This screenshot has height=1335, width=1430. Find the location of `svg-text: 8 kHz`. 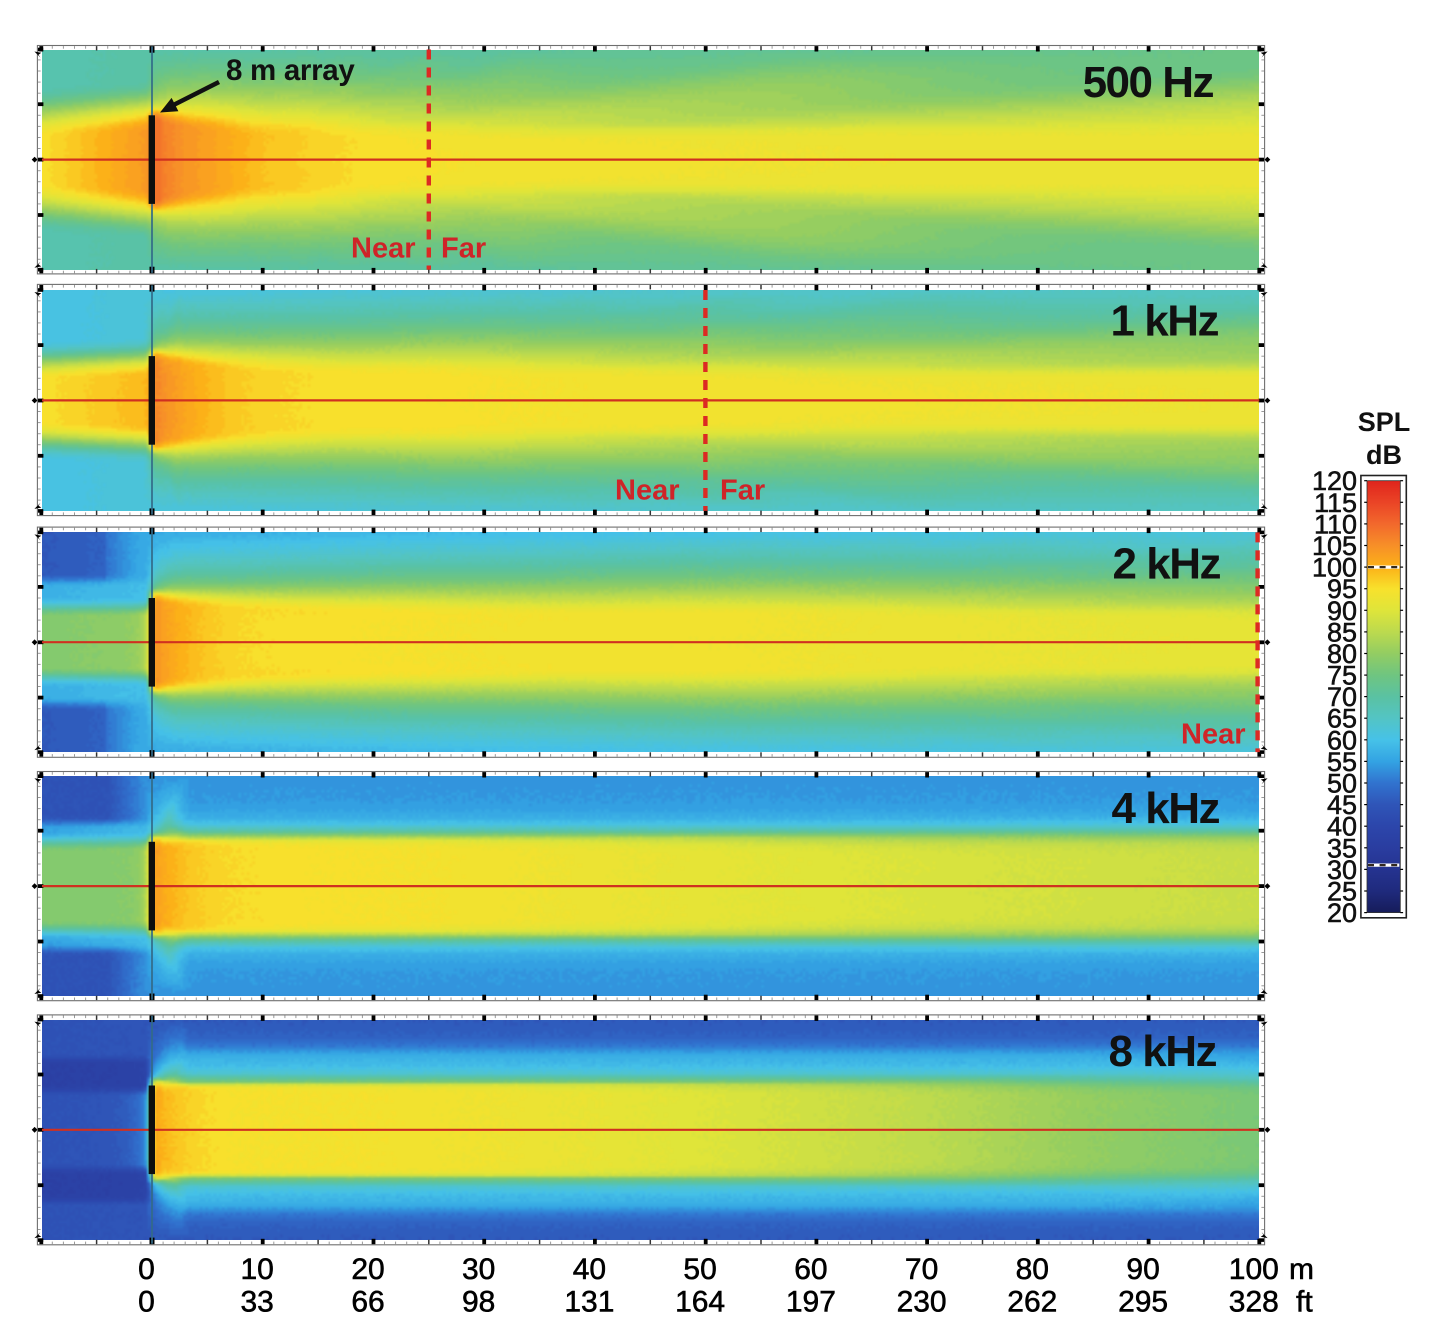

svg-text: 8 kHz is located at coordinates (1163, 1051).